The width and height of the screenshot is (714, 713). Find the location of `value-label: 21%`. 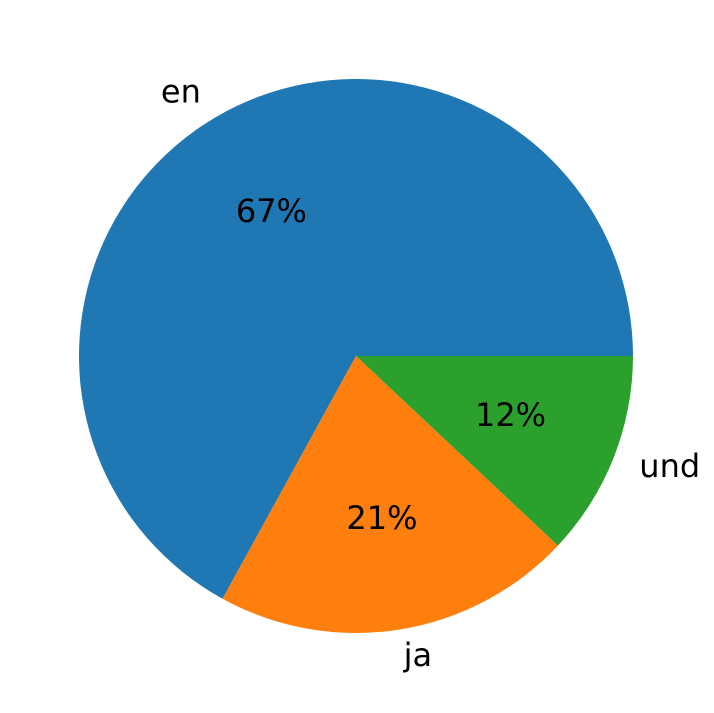

value-label: 21% is located at coordinates (381, 518).